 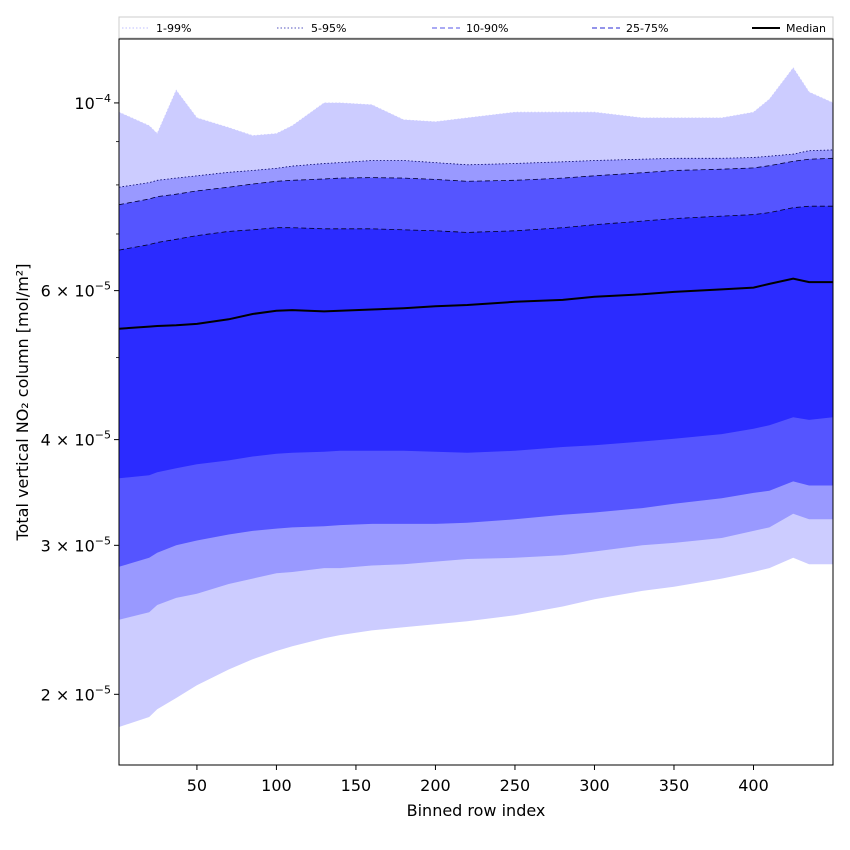 I want to click on legend-box, so click(x=476, y=27).